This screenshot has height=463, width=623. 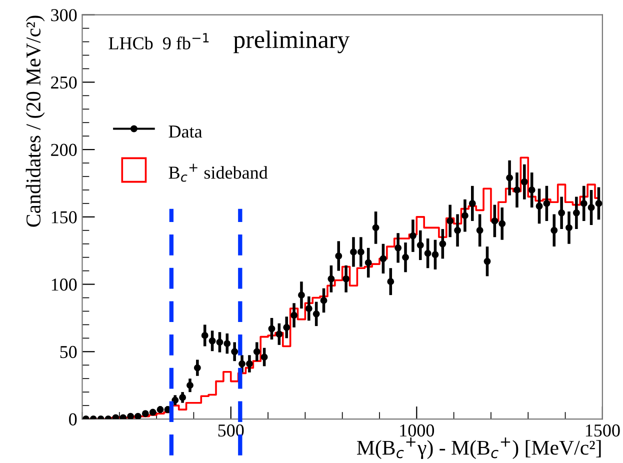 I want to click on y-tick-label: 100, so click(x=64, y=284).